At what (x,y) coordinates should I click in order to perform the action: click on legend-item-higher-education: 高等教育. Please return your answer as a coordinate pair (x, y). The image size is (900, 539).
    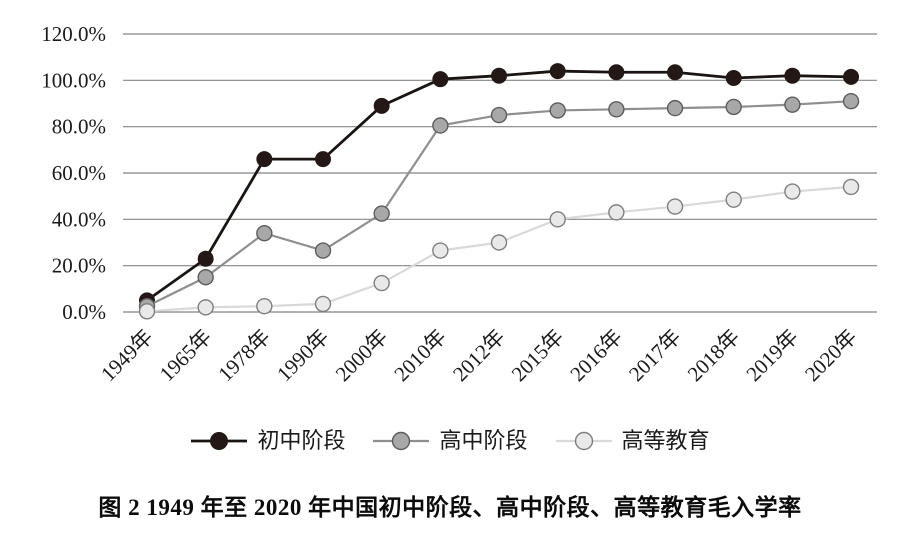
    Looking at the image, I should click on (632, 441).